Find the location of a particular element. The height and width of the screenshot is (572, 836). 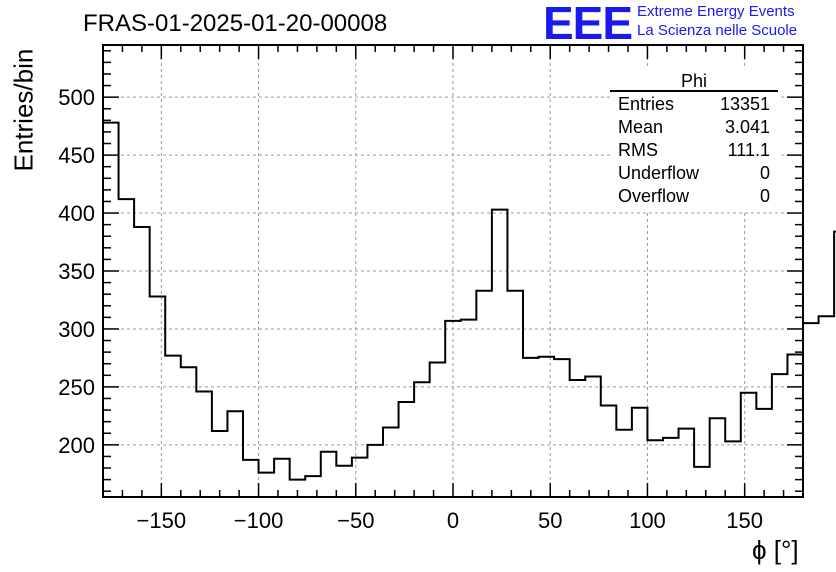

x-tick-label: 50 is located at coordinates (550, 520).